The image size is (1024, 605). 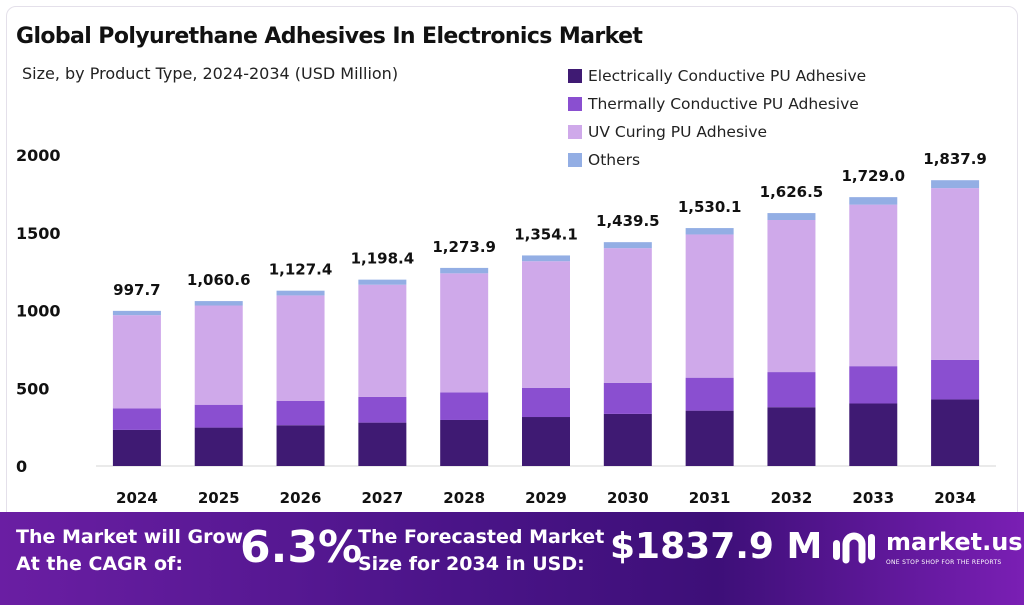 I want to click on brand-tagline: ONE STOP SHOP FOR THE REPORTS, so click(x=944, y=562).